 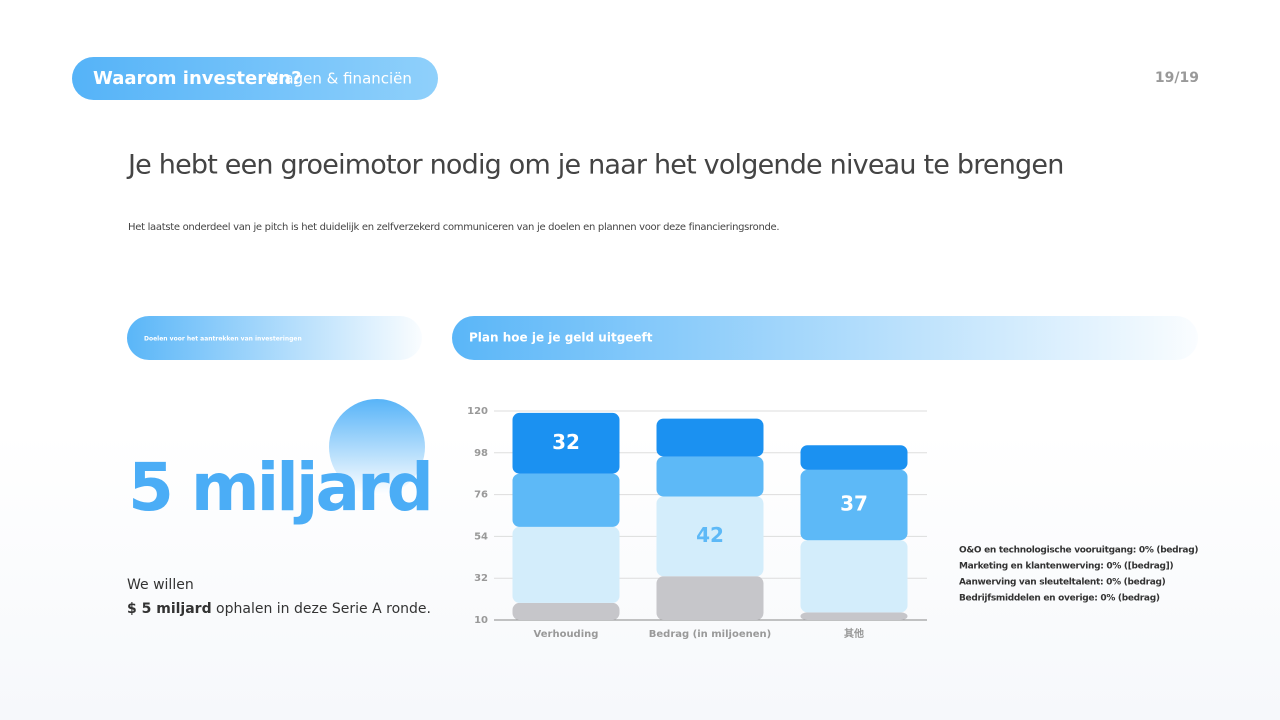 I want to click on chart-note: Bedrijfsmiddelen en overige: 0% (bedrag), so click(x=1059, y=599).